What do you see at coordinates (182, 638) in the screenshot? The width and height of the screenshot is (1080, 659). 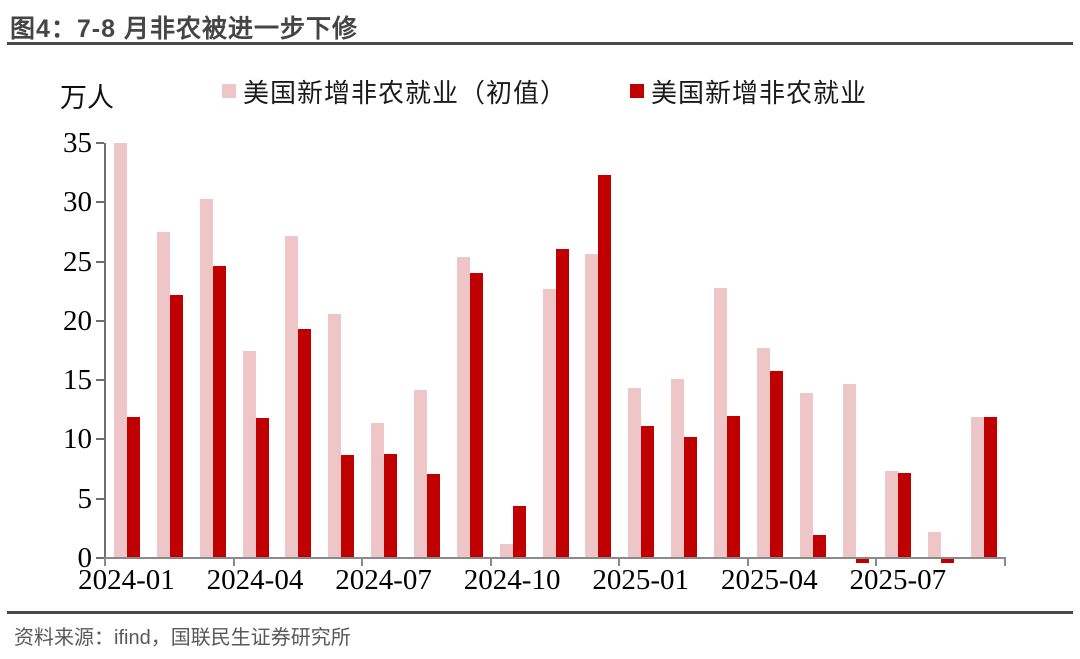 I see `source-note: 资料来源：ifind，国联民生证券研究所` at bounding box center [182, 638].